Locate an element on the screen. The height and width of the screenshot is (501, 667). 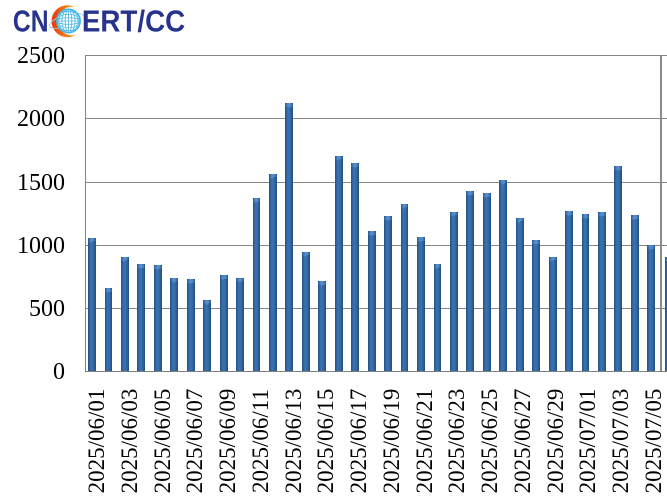
svg-text: CN is located at coordinates (31, 21).